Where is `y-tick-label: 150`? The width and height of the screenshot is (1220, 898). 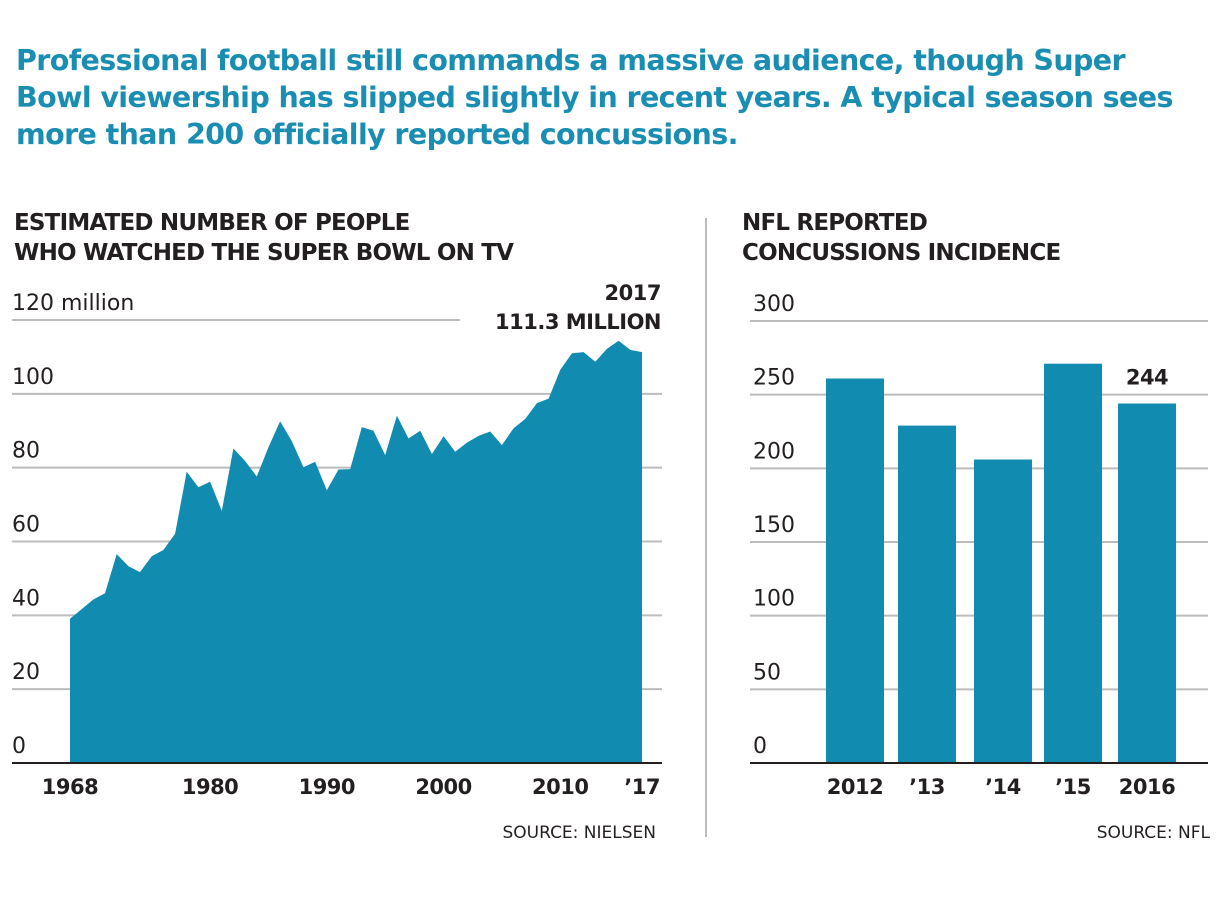
y-tick-label: 150 is located at coordinates (774, 525).